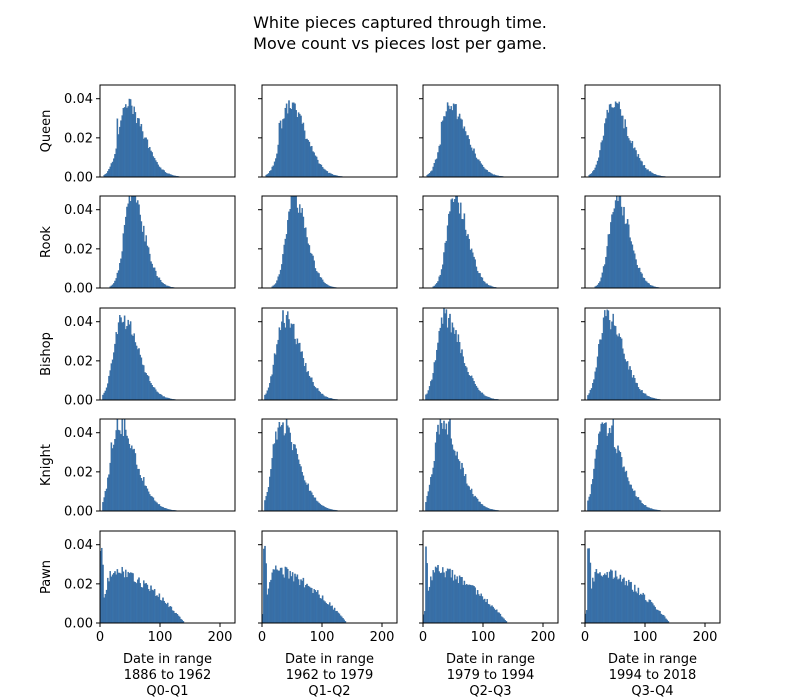  What do you see at coordinates (220, 637) in the screenshot?
I see `x-tick-label: 200` at bounding box center [220, 637].